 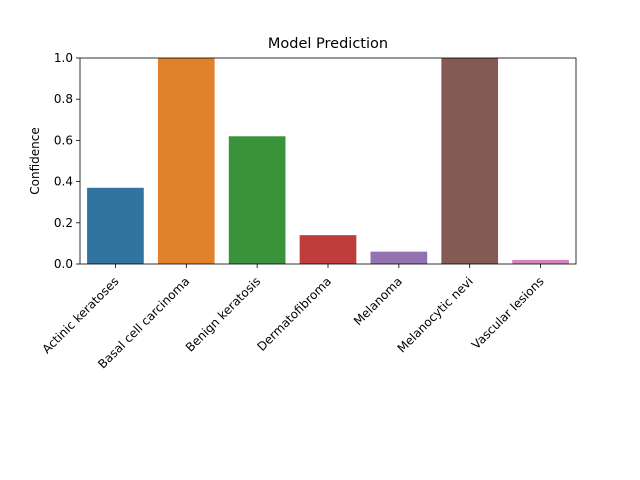 What do you see at coordinates (294, 314) in the screenshot?
I see `x-tick-label-3: Dermatofibroma` at bounding box center [294, 314].